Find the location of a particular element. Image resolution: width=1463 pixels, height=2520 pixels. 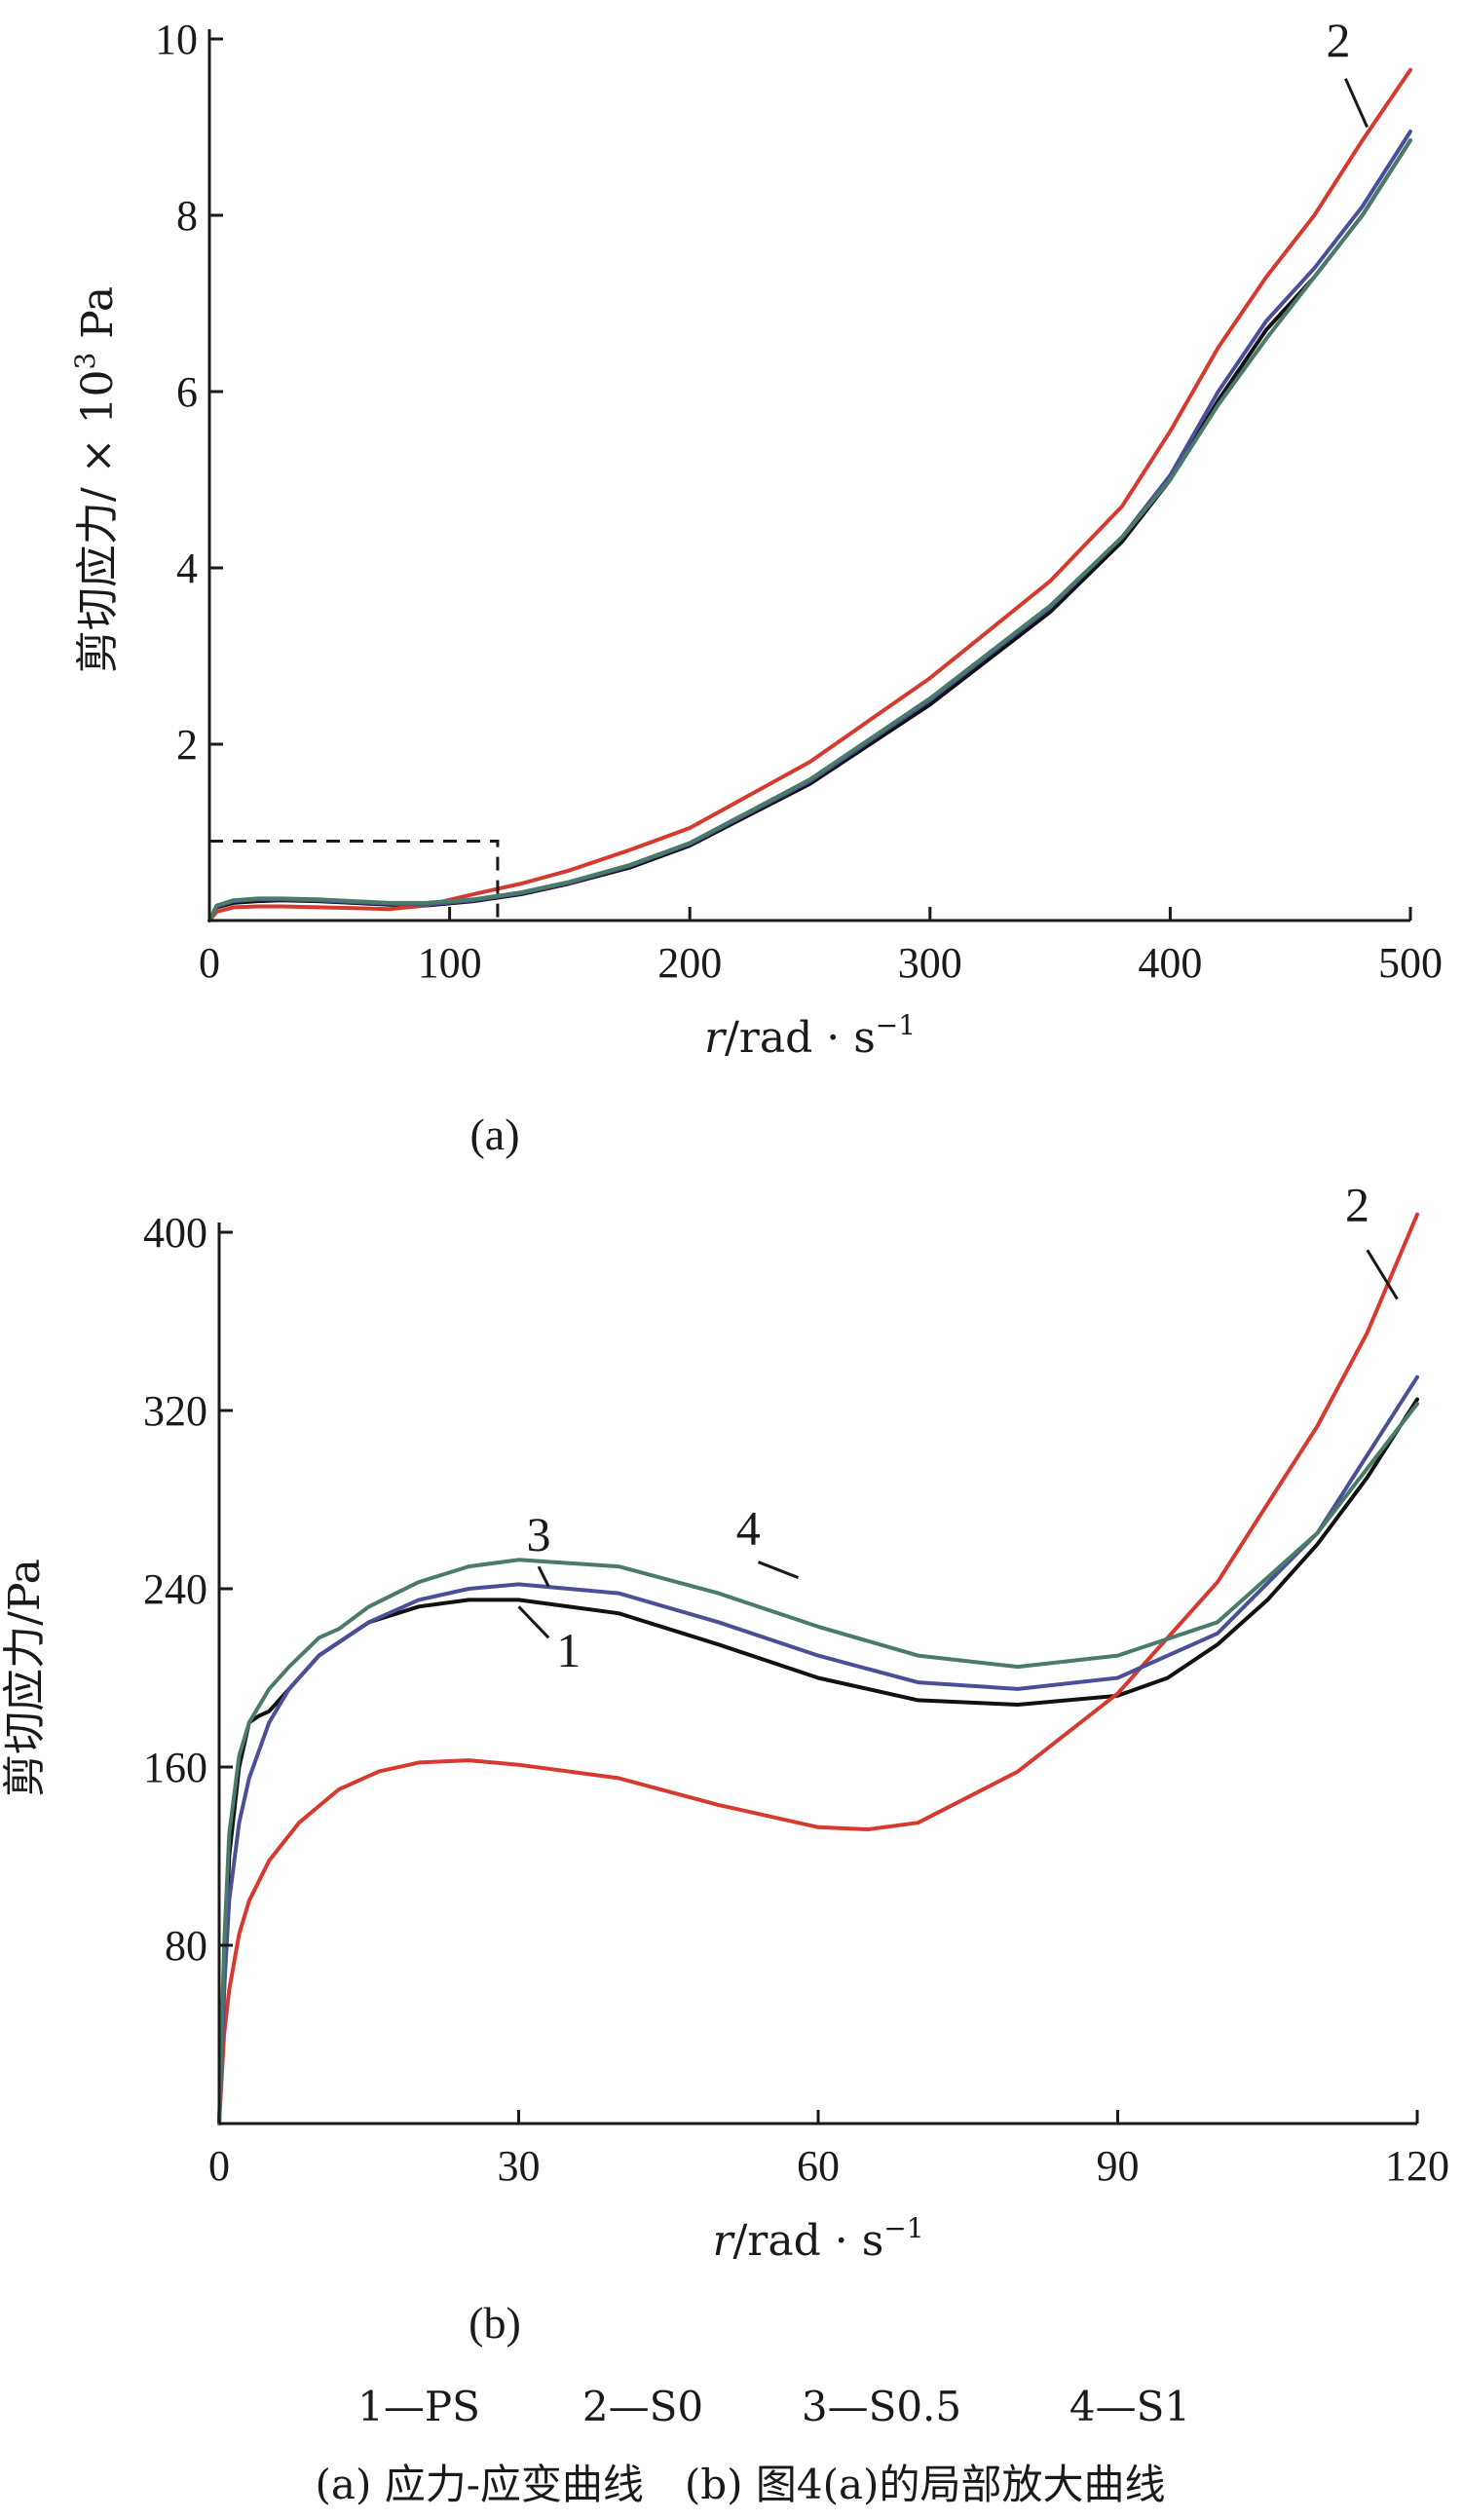

panel-b-x-tick-label: 60 is located at coordinates (818, 2166).